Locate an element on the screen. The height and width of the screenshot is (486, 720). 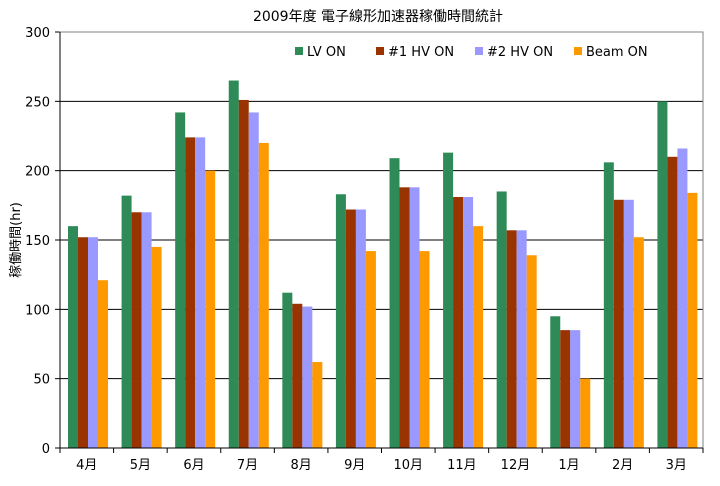
x-tick-label: 11月 is located at coordinates (462, 465).